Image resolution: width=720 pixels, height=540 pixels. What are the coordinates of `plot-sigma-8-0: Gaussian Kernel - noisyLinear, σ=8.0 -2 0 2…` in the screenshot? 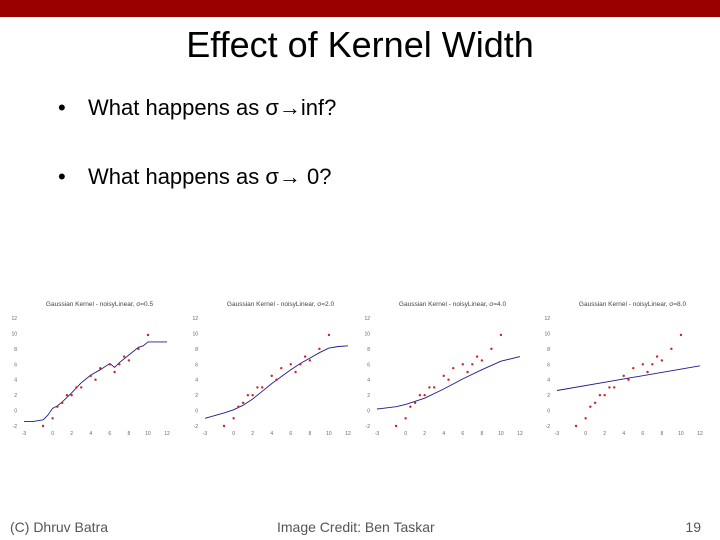 It's located at (620, 367).